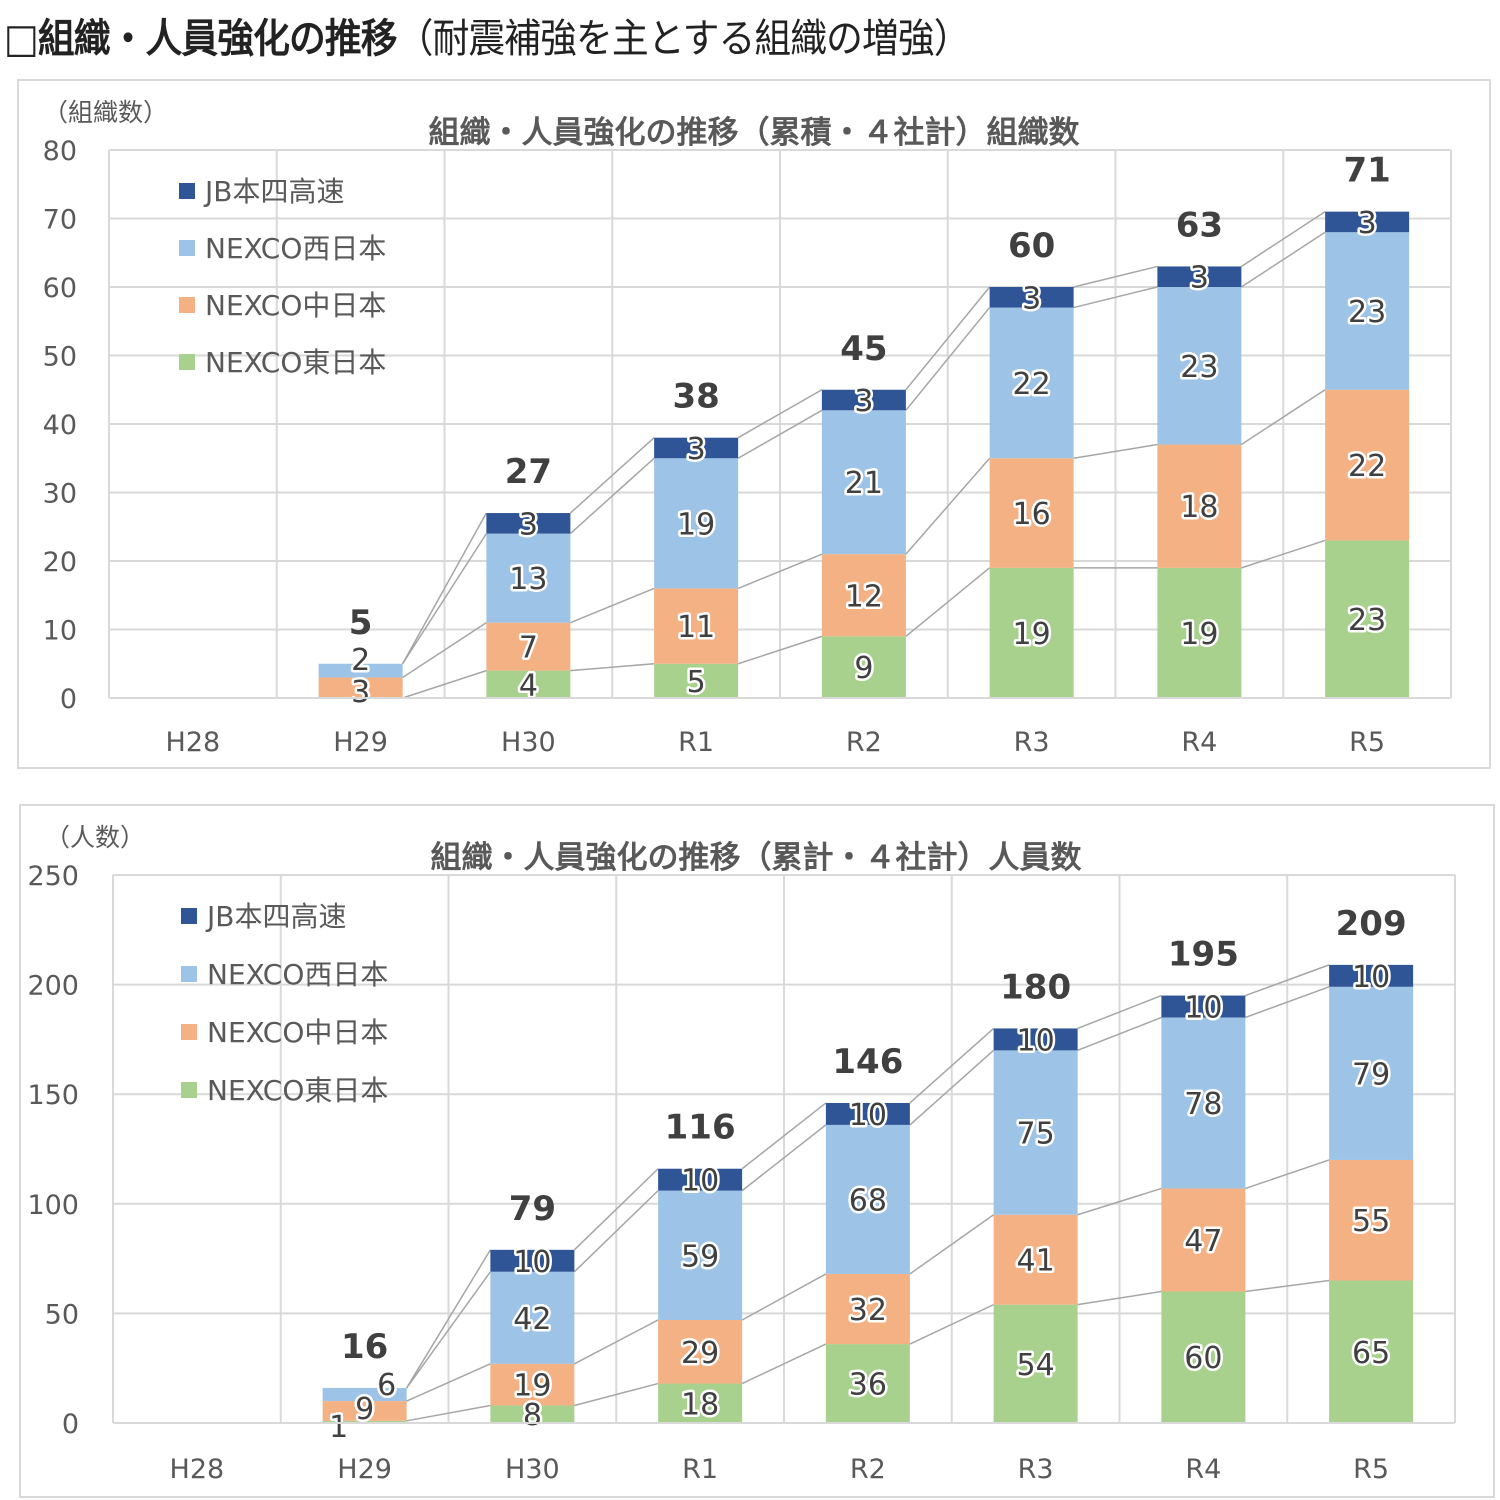 The height and width of the screenshot is (1500, 1500). What do you see at coordinates (754, 133) in the screenshot?
I see `chart-title: 組織・人員強化の推移（累積・４社計）組織数` at bounding box center [754, 133].